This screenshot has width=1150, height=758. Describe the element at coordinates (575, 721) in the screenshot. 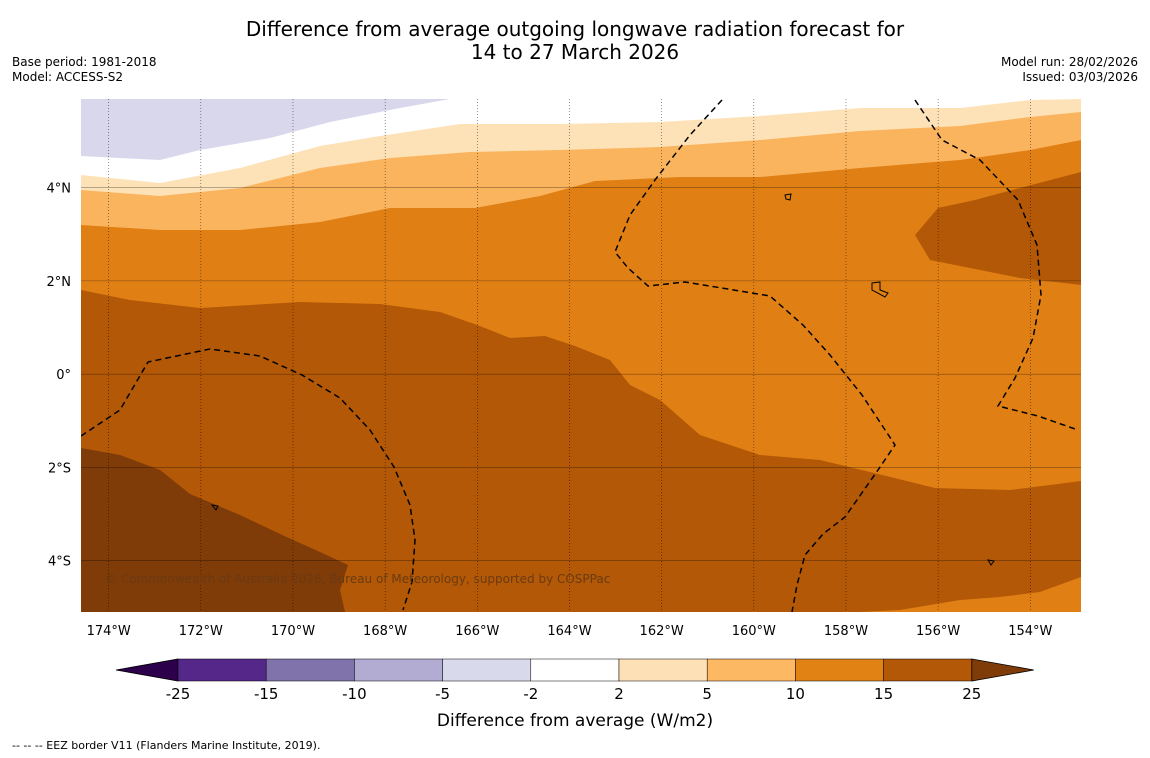

I see `colorbar-label: Difference from average (W/m2)` at that location.